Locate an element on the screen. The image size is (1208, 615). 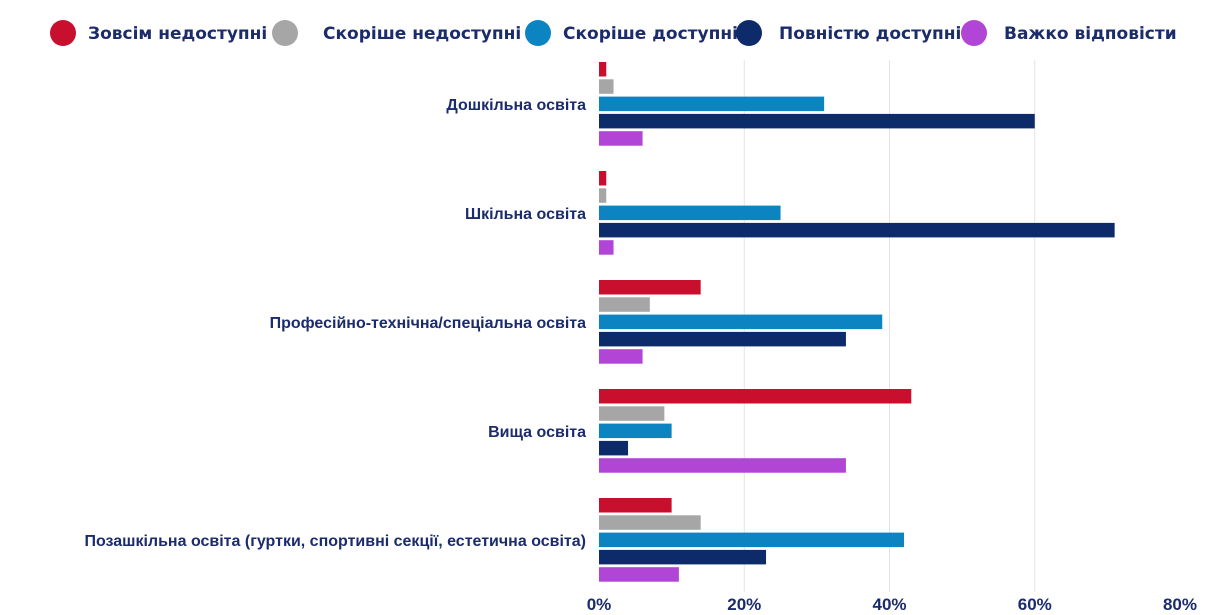
legend-label-1: Зовсім недоступні is located at coordinates (177, 34).